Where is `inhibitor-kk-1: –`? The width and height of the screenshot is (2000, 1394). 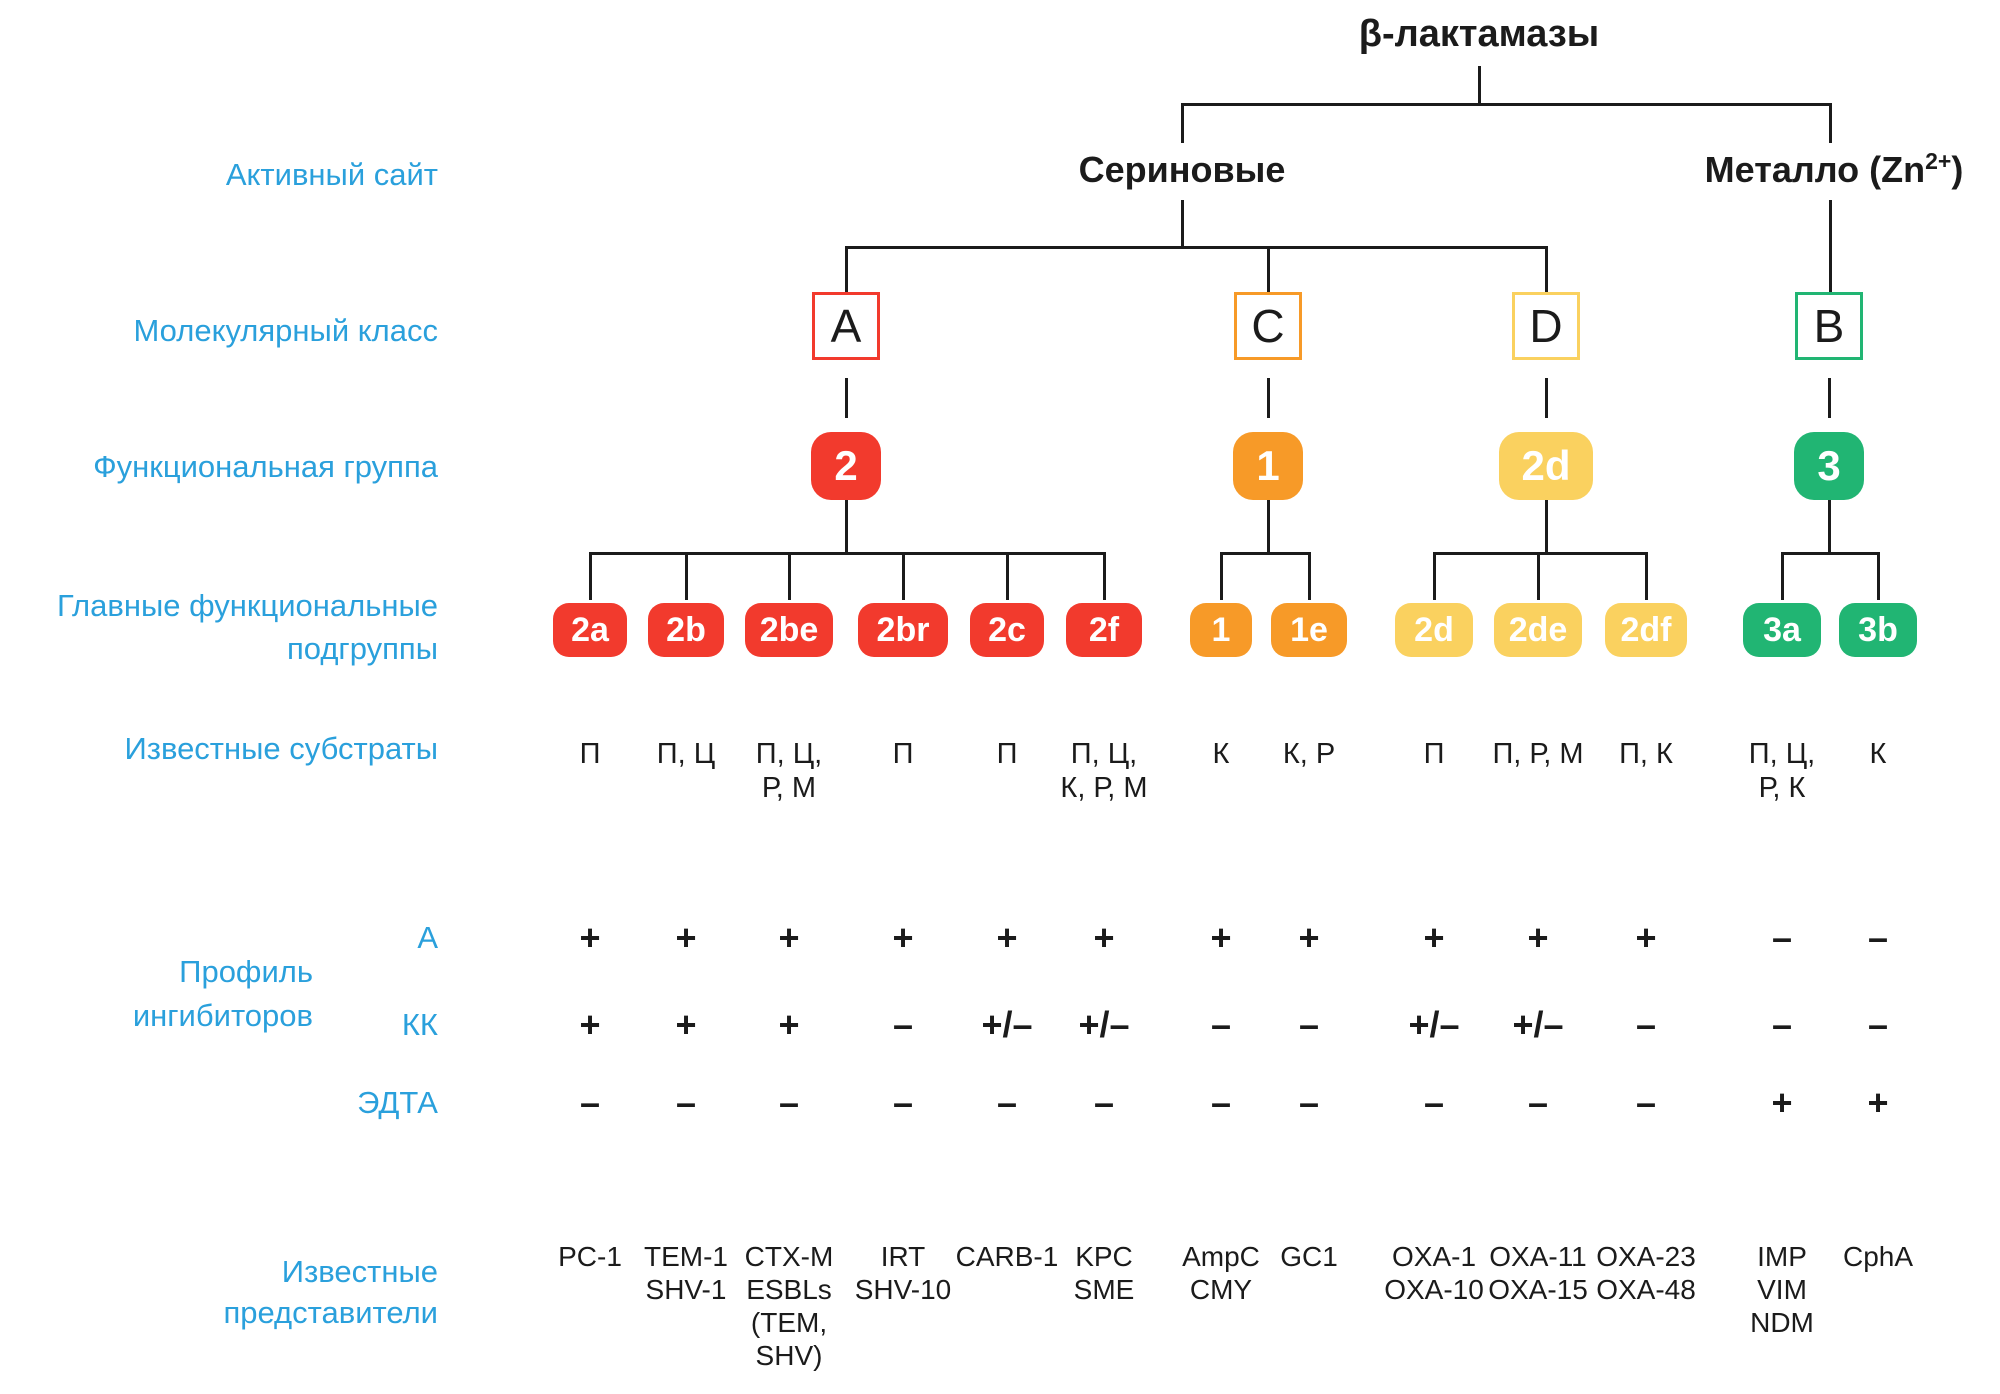
inhibitor-kk-1: – is located at coordinates (1221, 1024).